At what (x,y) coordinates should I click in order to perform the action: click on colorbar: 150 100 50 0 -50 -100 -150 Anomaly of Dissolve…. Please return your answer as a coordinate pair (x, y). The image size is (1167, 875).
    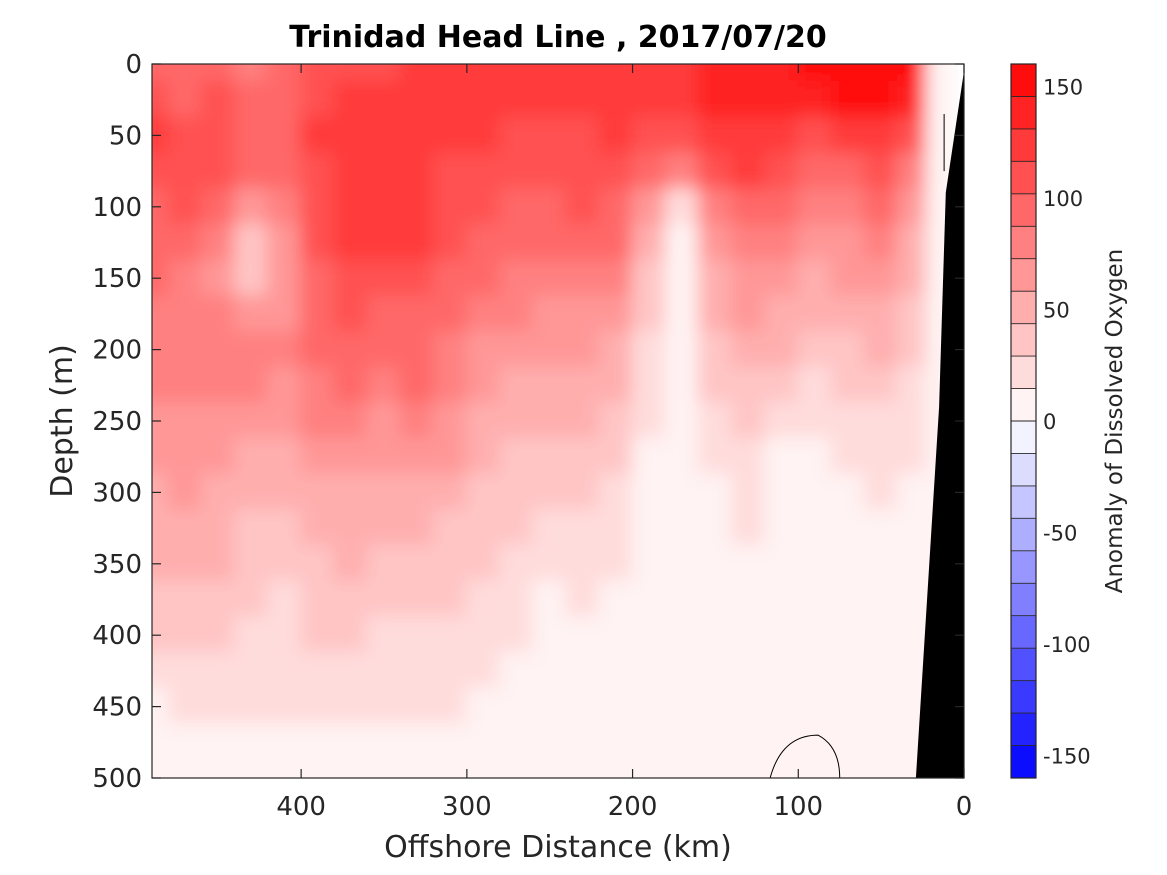
    Looking at the image, I should click on (1069, 421).